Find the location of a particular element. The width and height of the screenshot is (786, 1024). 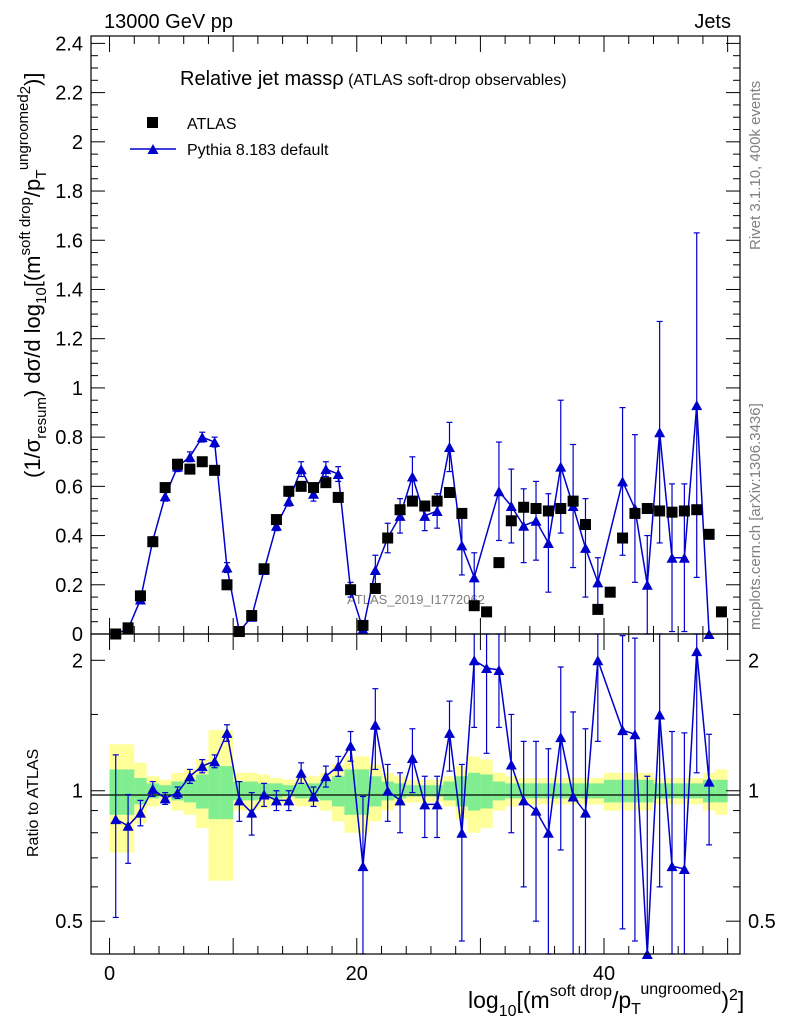

main-y-tick-label: 1.2 is located at coordinates (69, 340).